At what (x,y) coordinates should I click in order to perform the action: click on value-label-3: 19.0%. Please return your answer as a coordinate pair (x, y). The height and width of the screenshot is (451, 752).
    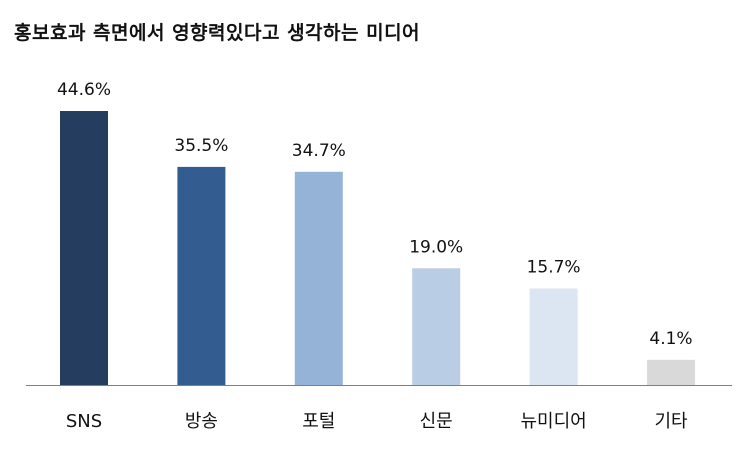
    Looking at the image, I should click on (436, 247).